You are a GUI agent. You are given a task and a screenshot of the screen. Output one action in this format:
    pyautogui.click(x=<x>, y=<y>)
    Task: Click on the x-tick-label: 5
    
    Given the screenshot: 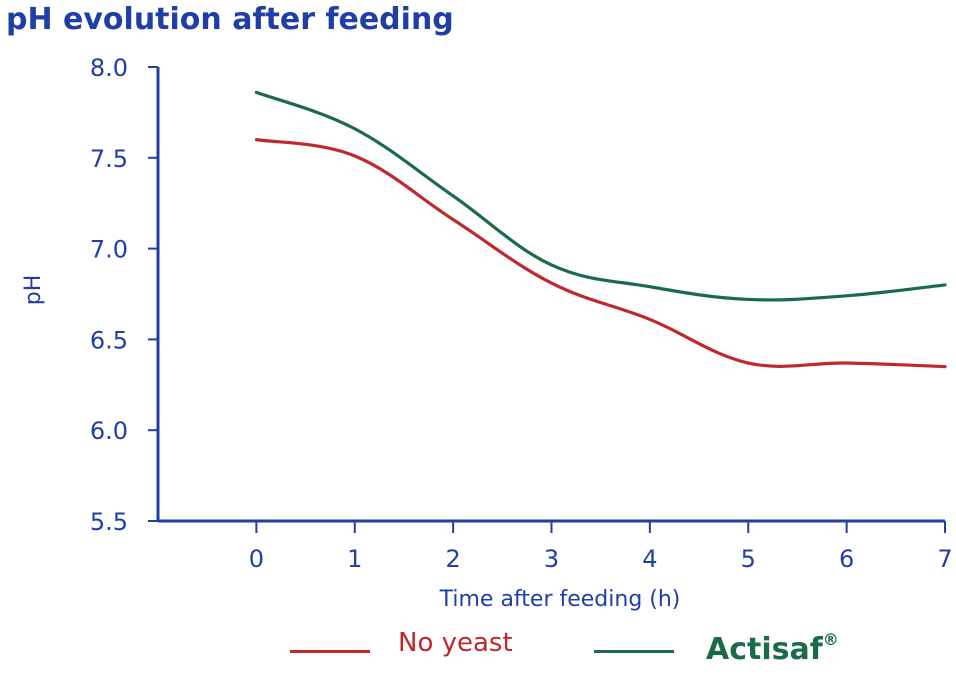 What is the action you would take?
    pyautogui.click(x=748, y=559)
    